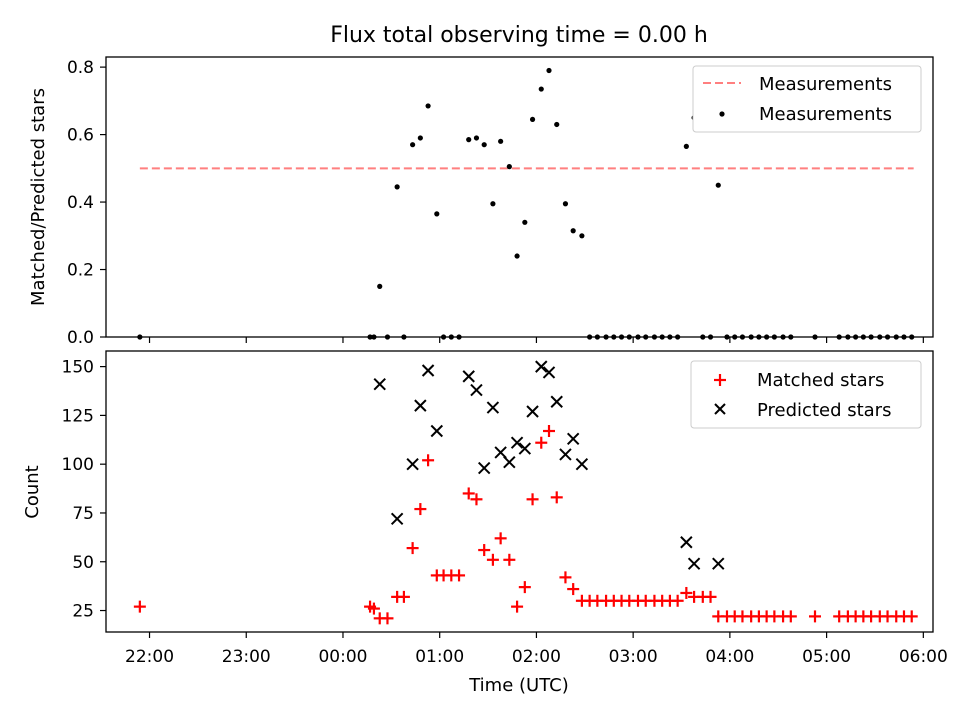  I want to click on top-y-tick-label: 0.2, so click(80, 271).